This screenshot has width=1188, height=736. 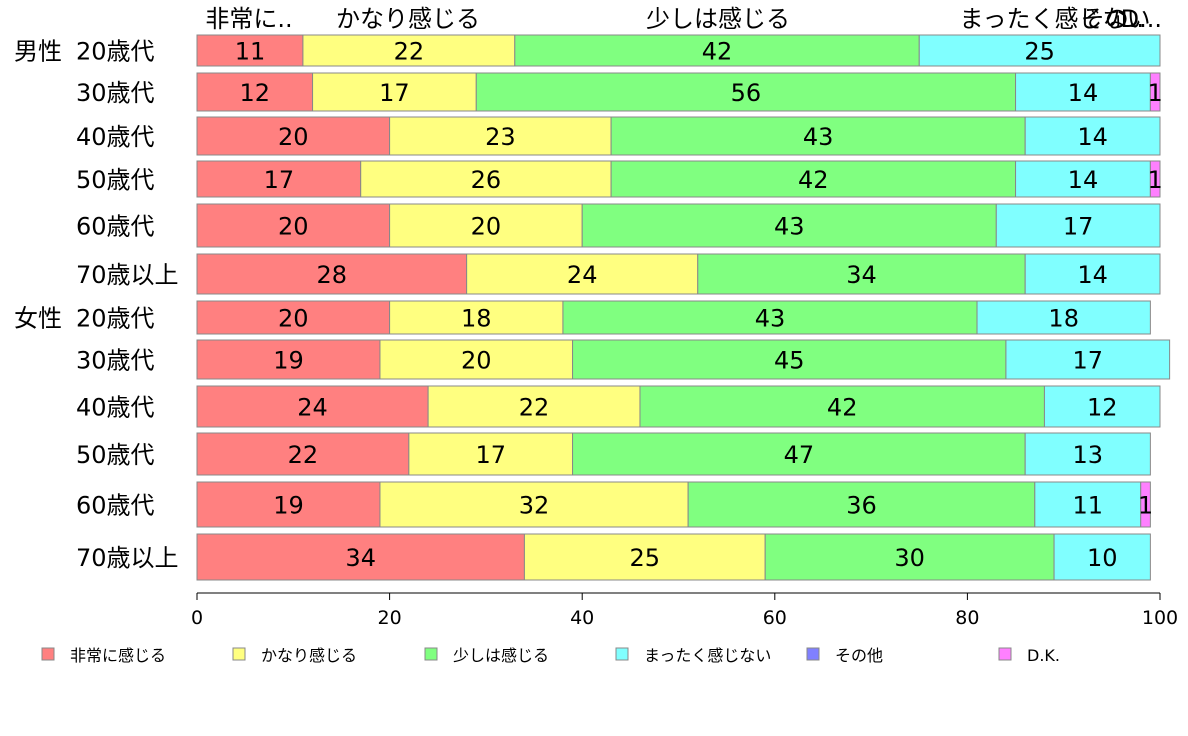 I want to click on legend-label: 非常に感じる, so click(x=118, y=655).